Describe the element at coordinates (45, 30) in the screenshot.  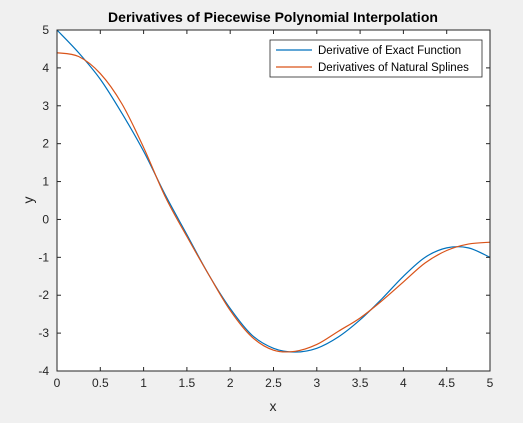
I see `y-tick-label: 5` at that location.